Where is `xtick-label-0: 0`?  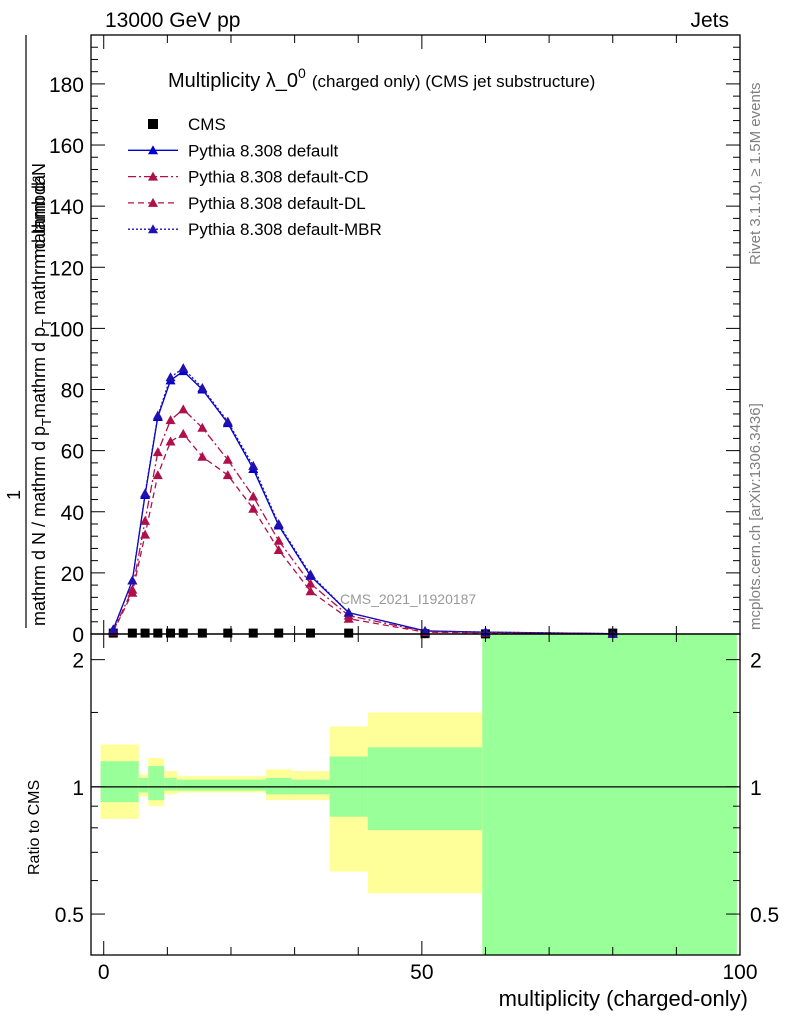 xtick-label-0: 0 is located at coordinates (104, 972).